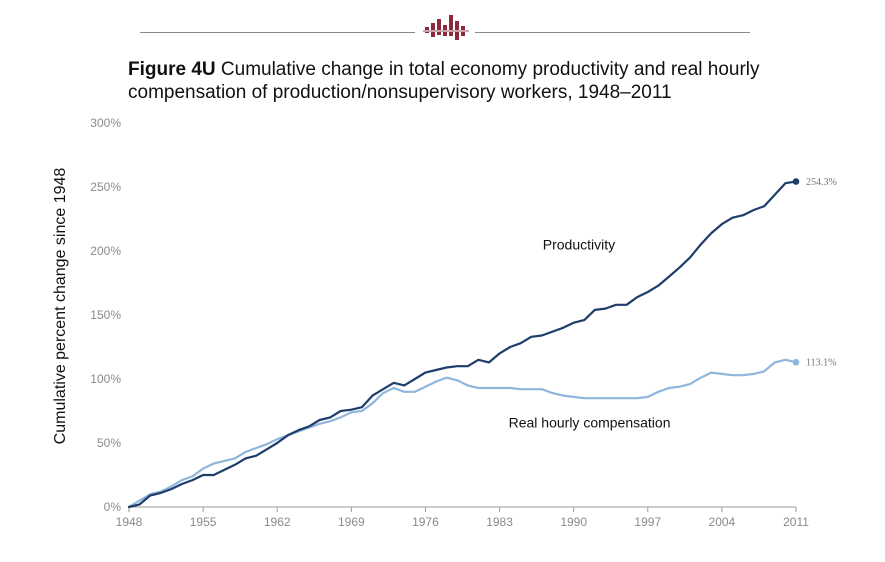 This screenshot has height=562, width=885. What do you see at coordinates (573, 522) in the screenshot?
I see `x-tick-label: 1990` at bounding box center [573, 522].